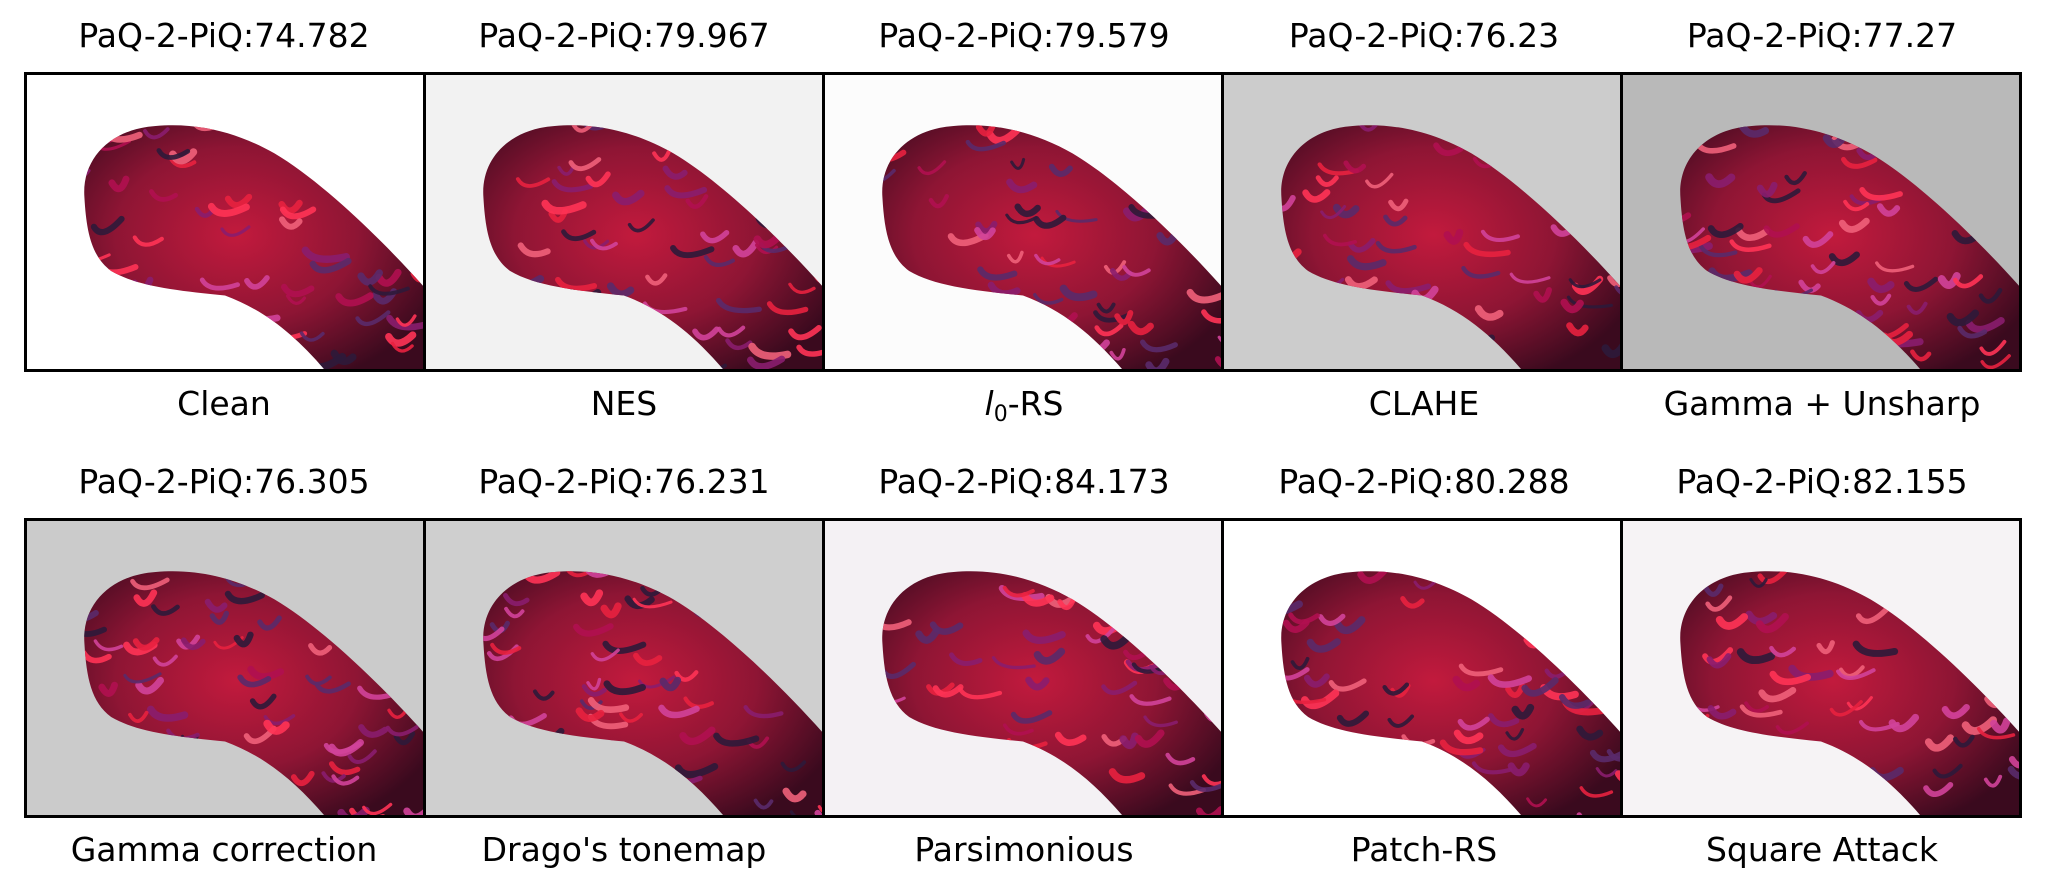 This screenshot has height=895, width=2048. Describe the element at coordinates (1821, 849) in the screenshot. I see `caption-square-attack: Square Attack` at that location.